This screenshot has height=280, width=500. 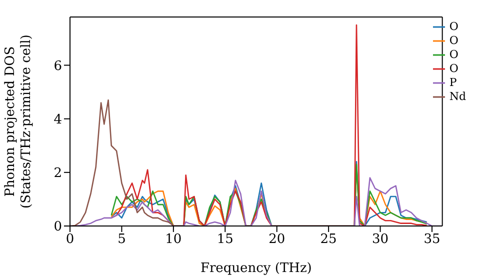 What do you see at coordinates (58, 174) in the screenshot?
I see `y-tick-label: 2` at bounding box center [58, 174].